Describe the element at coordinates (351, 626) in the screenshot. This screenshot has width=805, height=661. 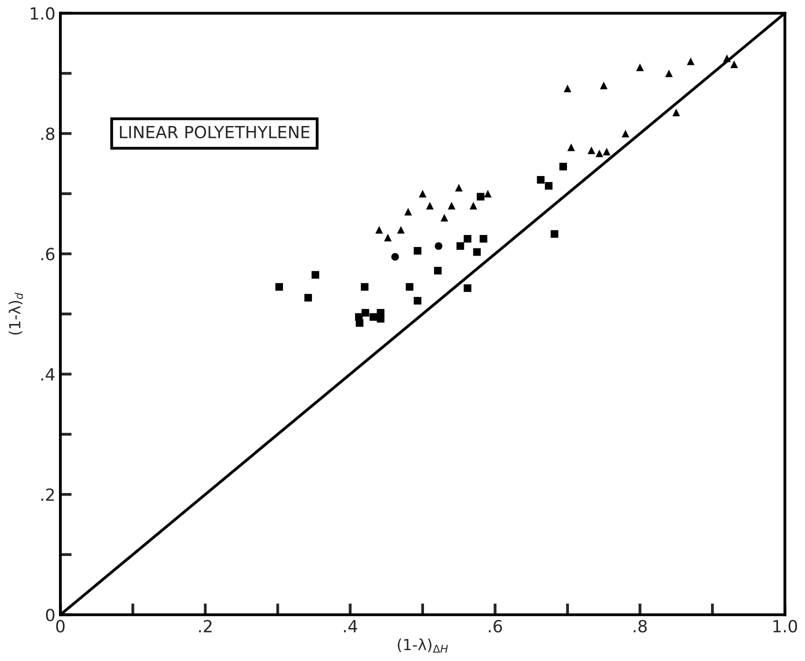
I see `x-tick-label: .4` at that location.